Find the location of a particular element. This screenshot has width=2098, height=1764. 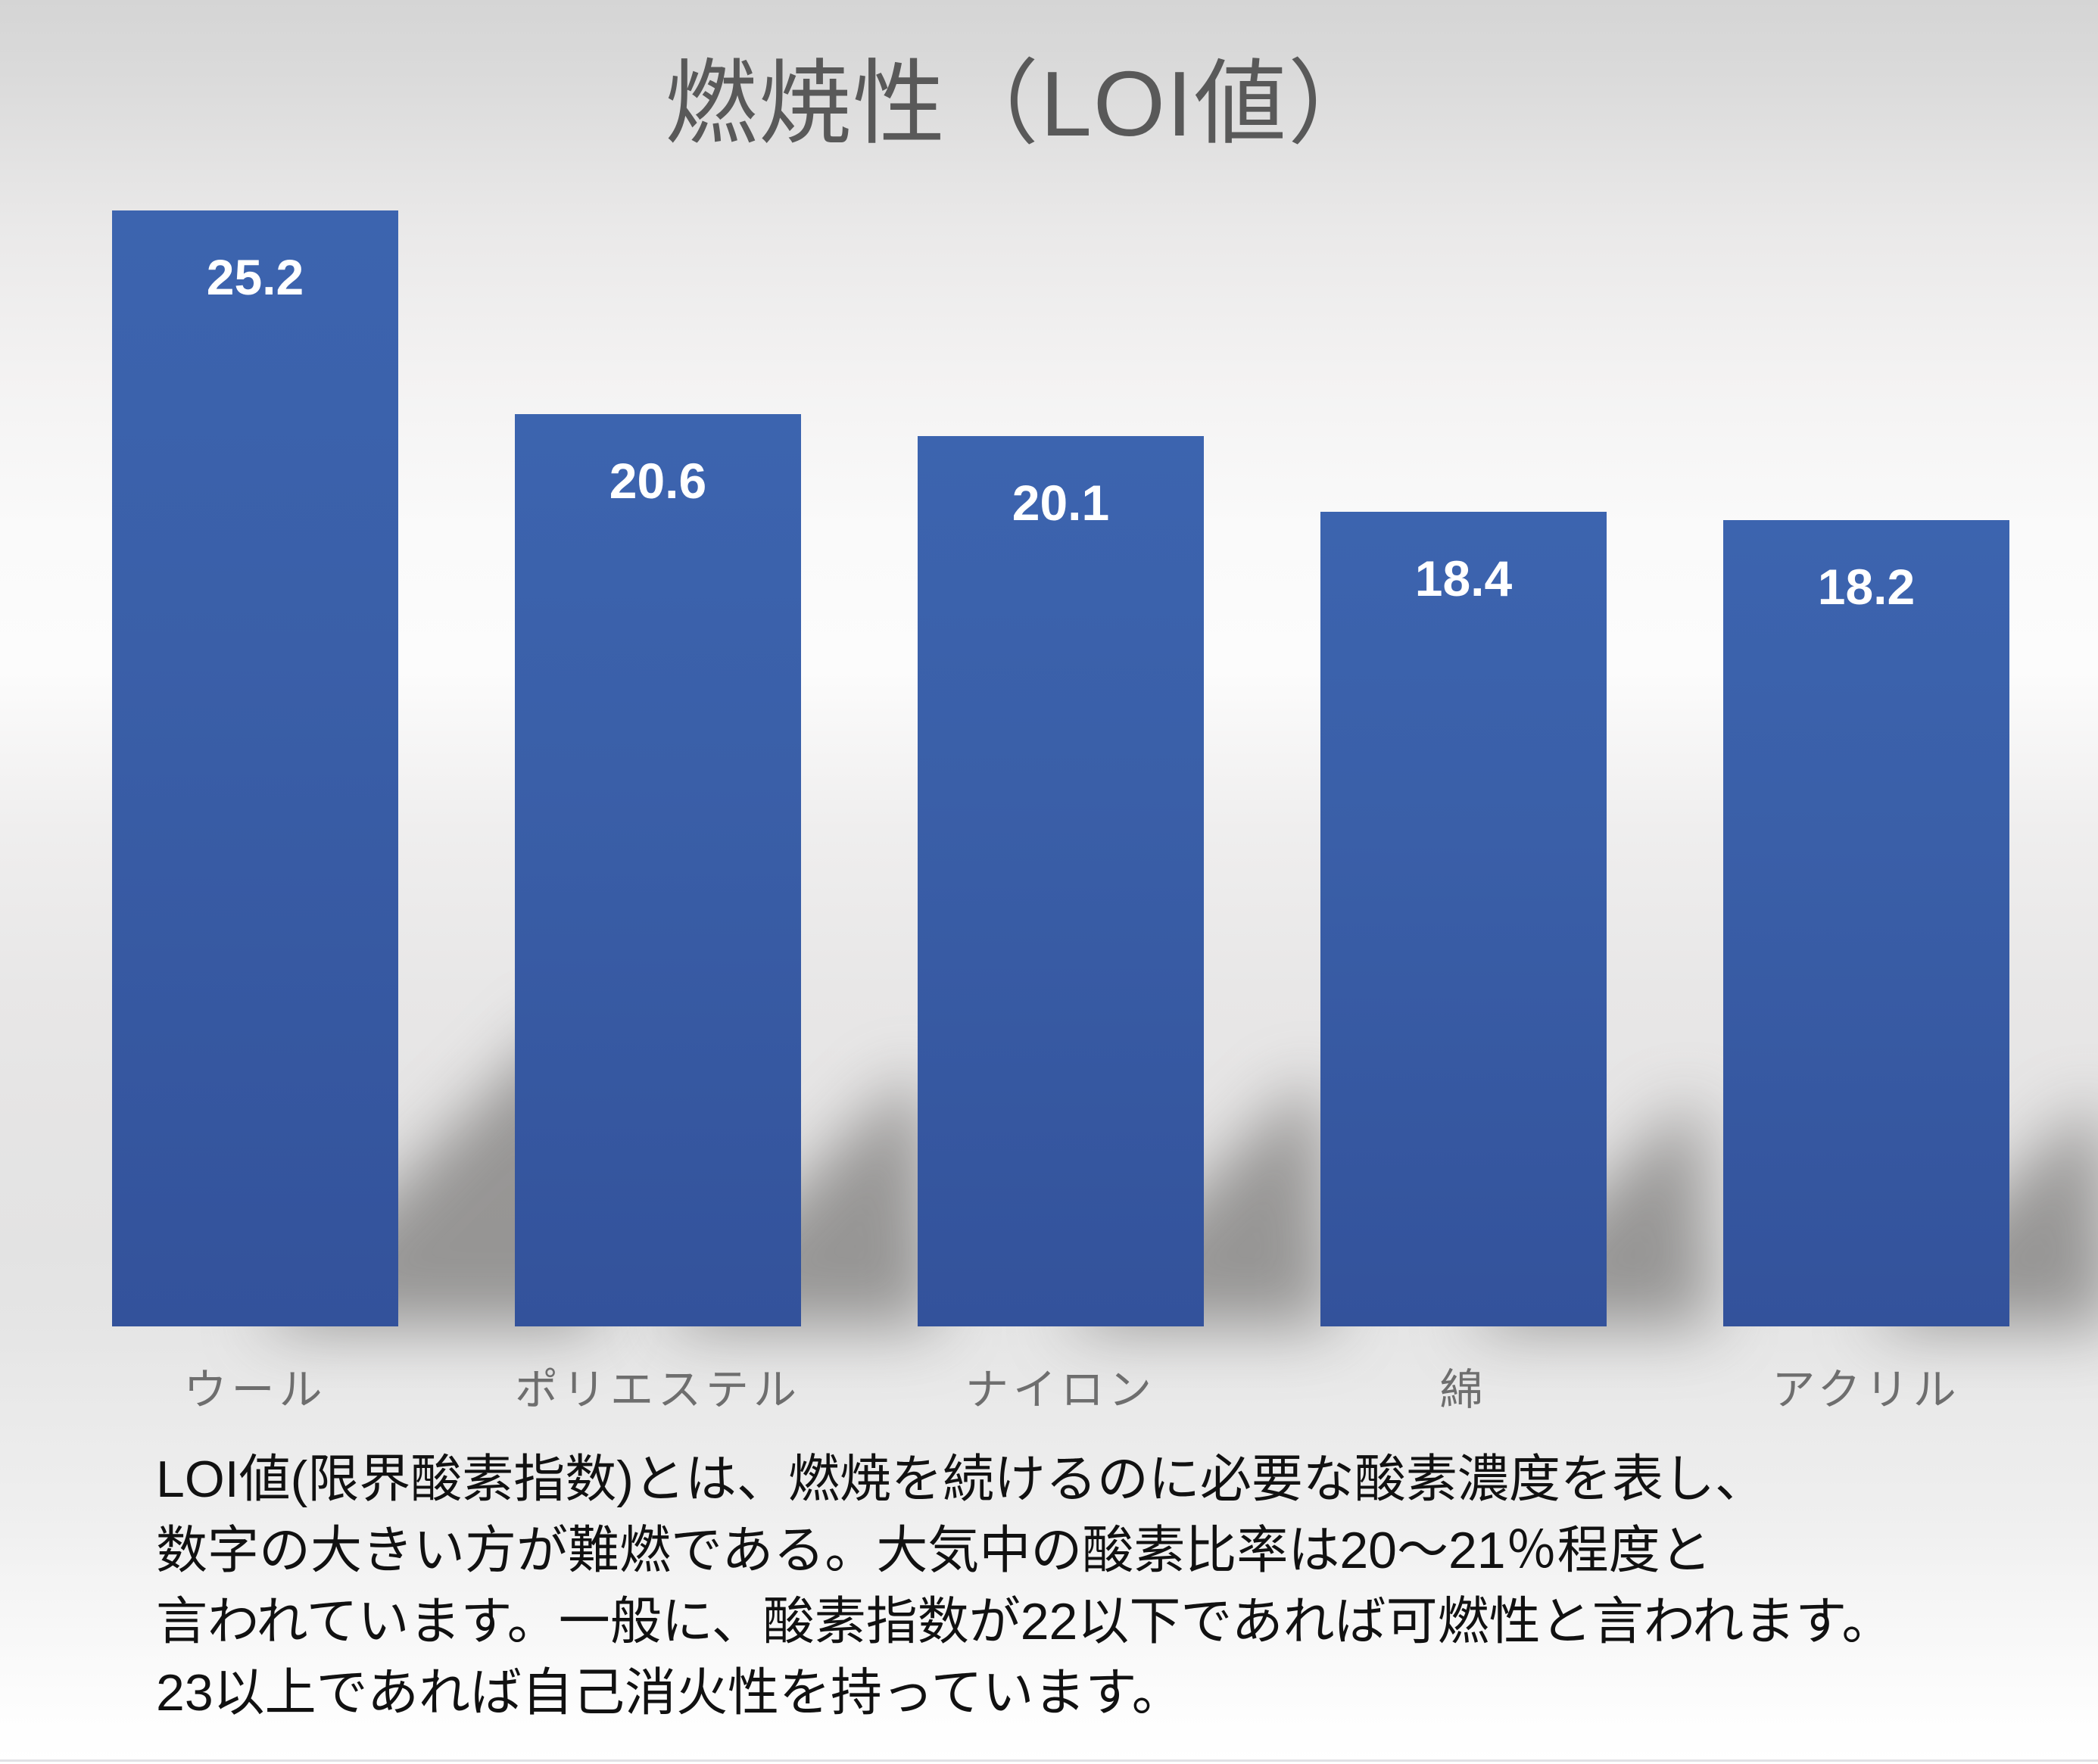

bar-value-label: 20.1 is located at coordinates (1061, 503).